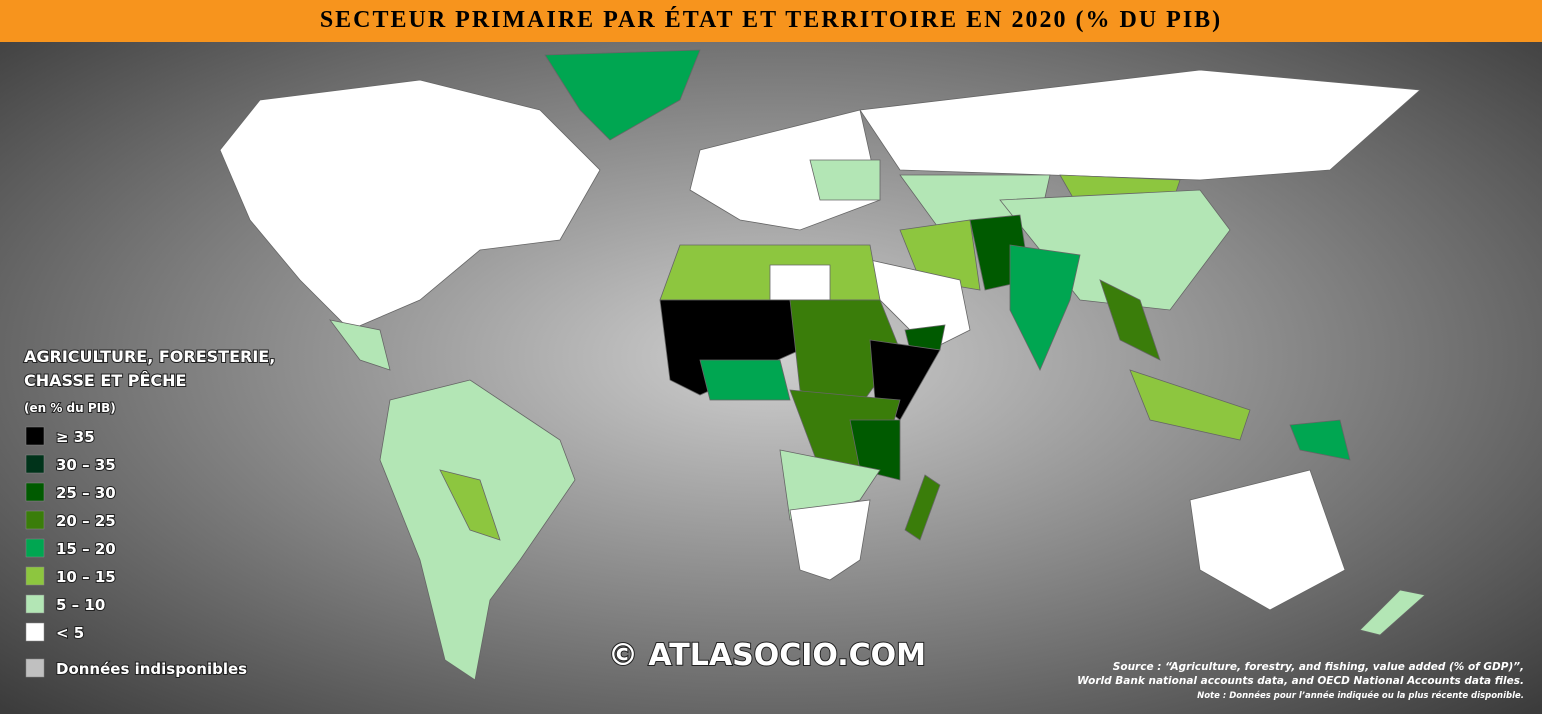 Image resolution: width=1542 pixels, height=714 pixels. Describe the element at coordinates (830, 540) in the screenshot. I see `southern-africa` at that location.